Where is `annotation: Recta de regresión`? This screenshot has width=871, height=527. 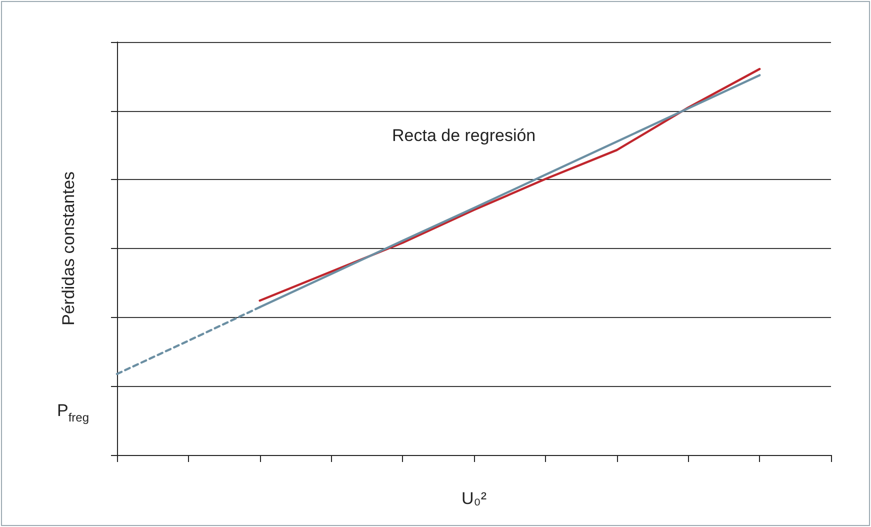
annotation: Recta de regresión is located at coordinates (464, 135).